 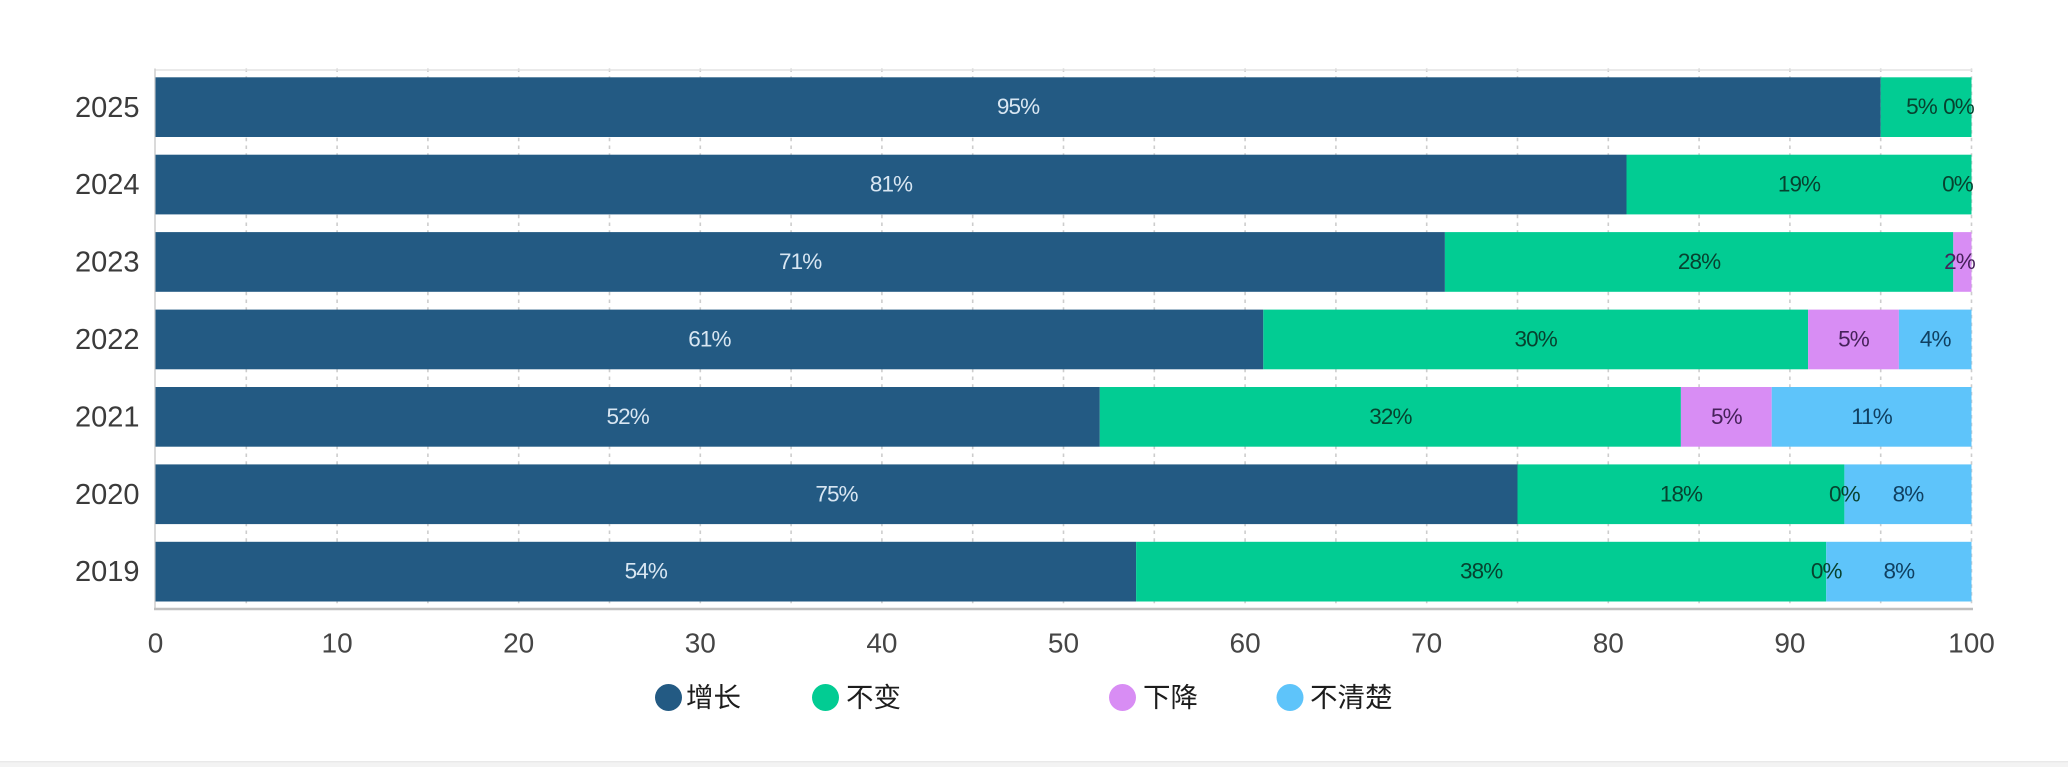 What do you see at coordinates (1390, 416) in the screenshot?
I see `svg-text: 32%` at bounding box center [1390, 416].